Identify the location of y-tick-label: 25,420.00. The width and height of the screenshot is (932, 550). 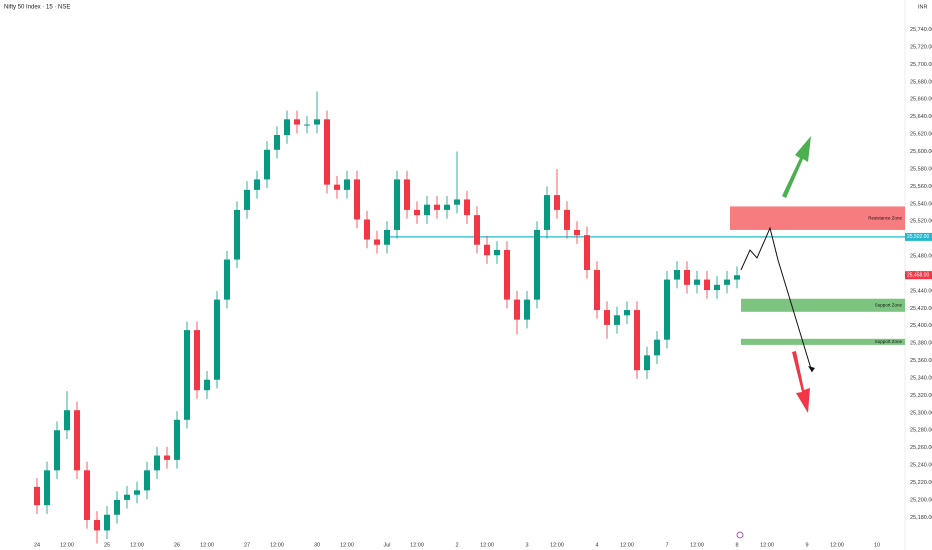
(921, 309).